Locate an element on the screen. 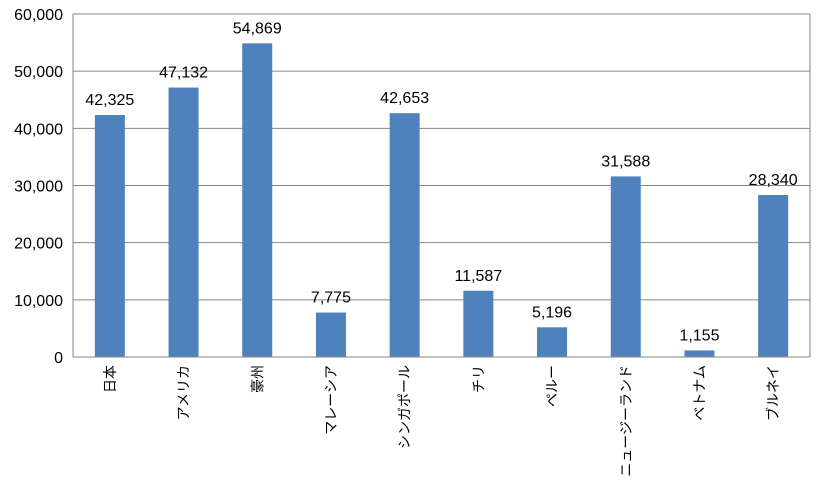  y-tick-label: 30,000 is located at coordinates (38, 187).